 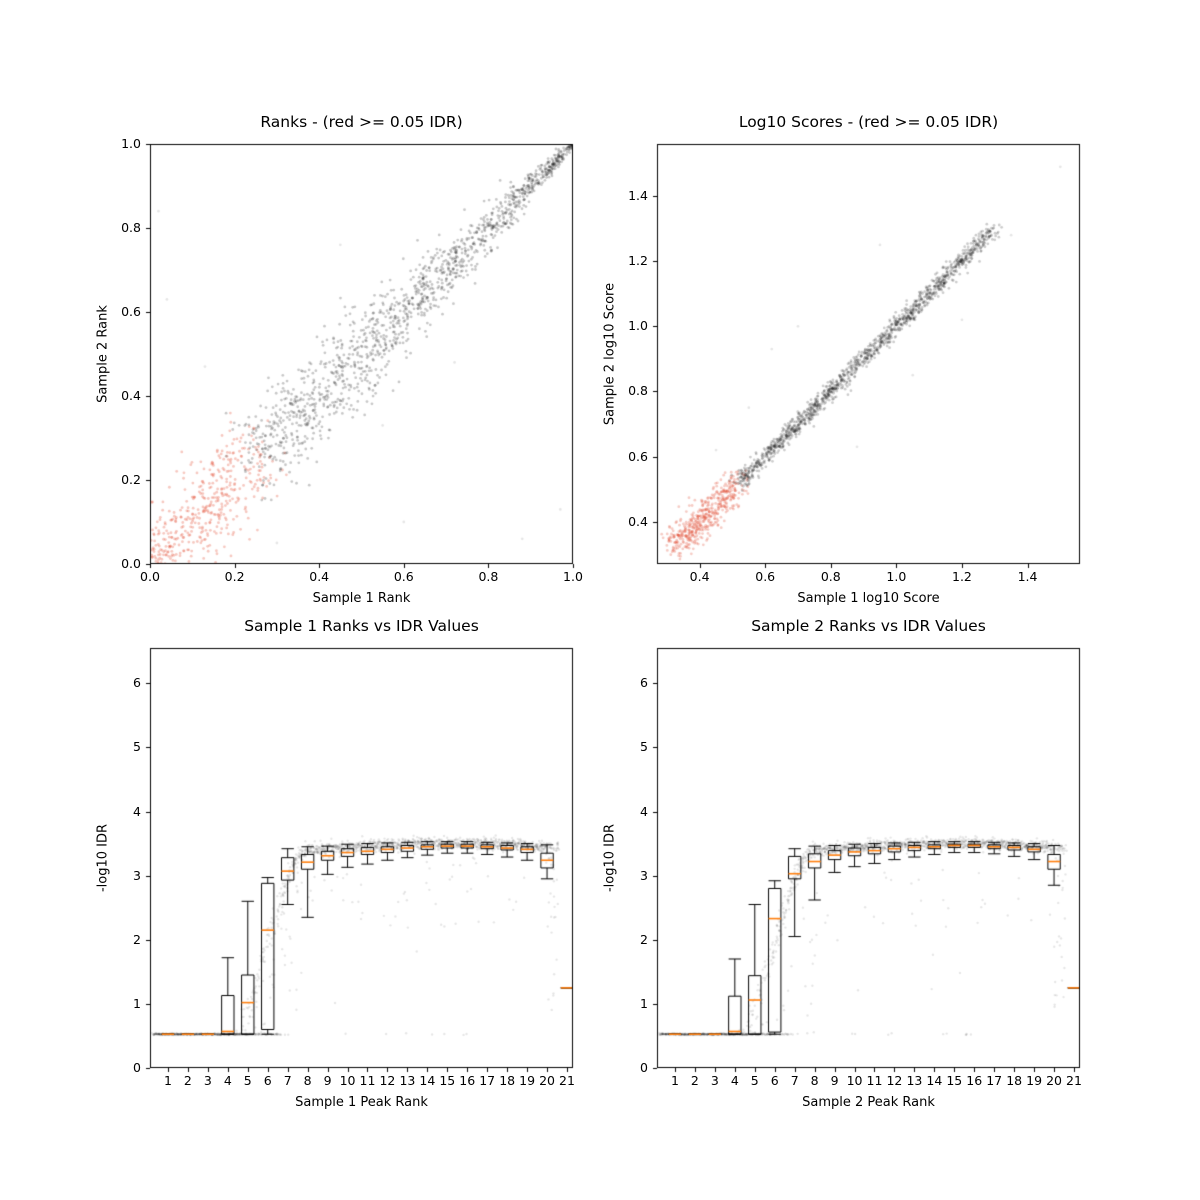 I want to click on plot-title-log10-scores: Log10 Scores - (red >= 0.05 IDR), so click(x=868, y=122).